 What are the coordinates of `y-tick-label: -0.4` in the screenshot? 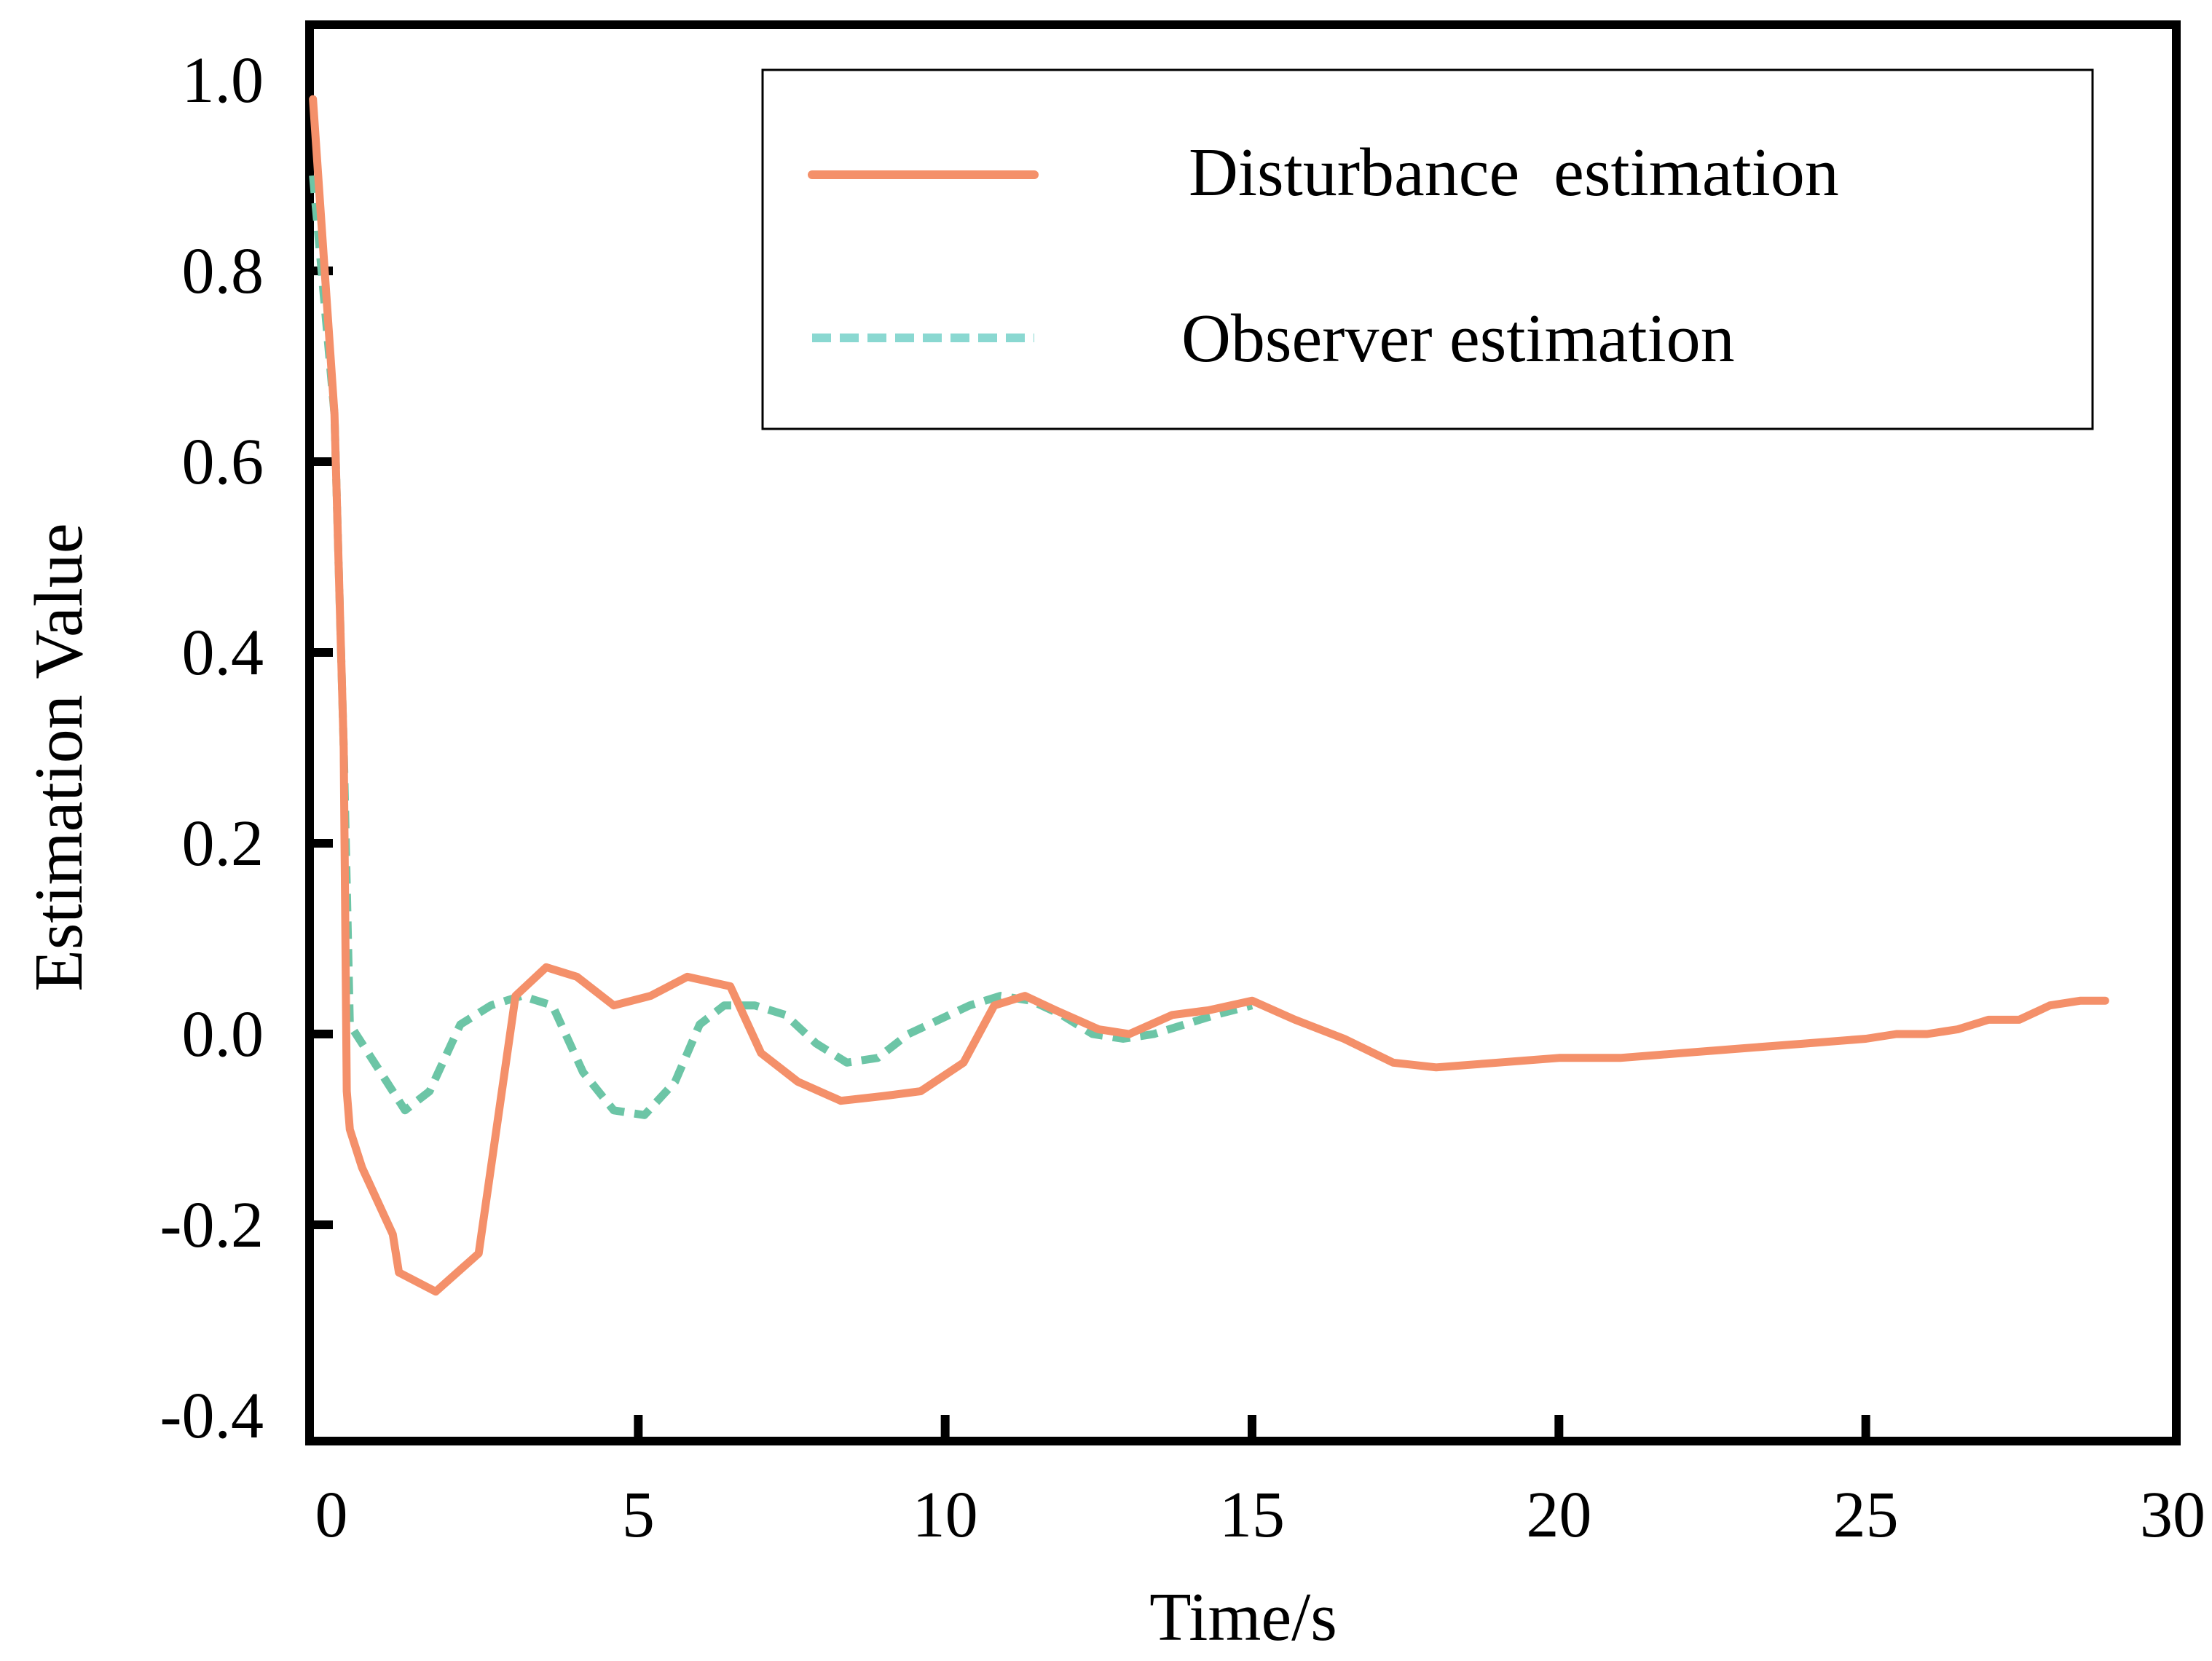 It's located at (212, 1416).